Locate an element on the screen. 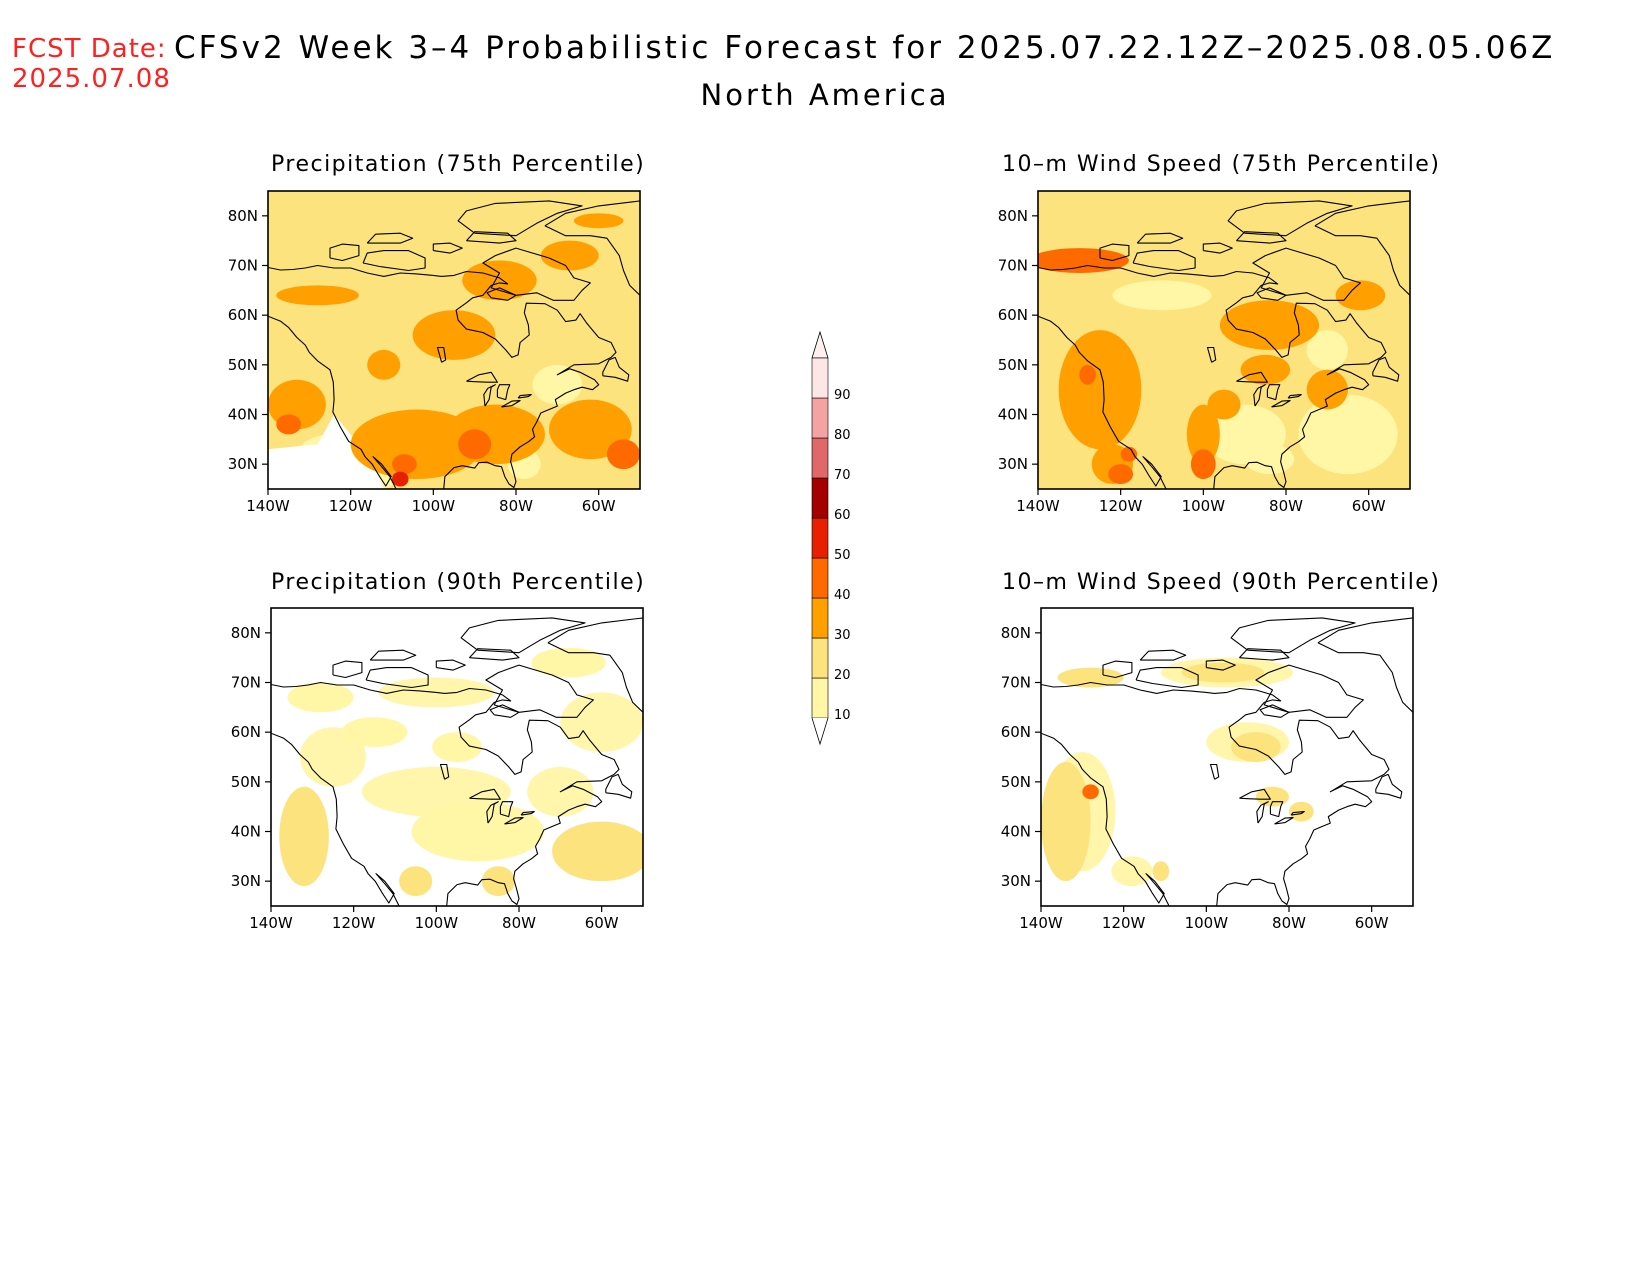  probability-colorbar: 10 20 30 40 50 60 70 80 90 is located at coordinates (831, 538).